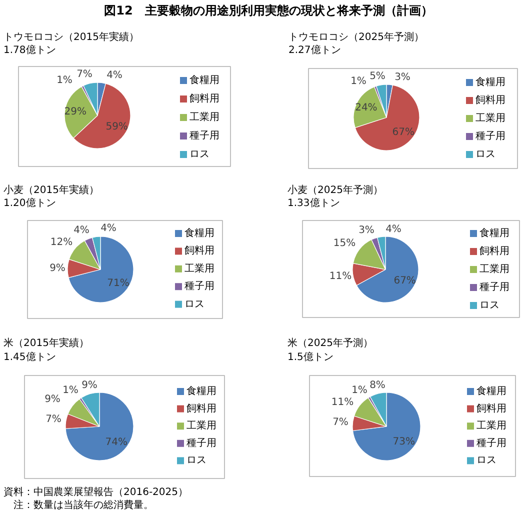  What do you see at coordinates (30, 357) in the screenshot?
I see `chart-subtitle: 1.45億トン` at bounding box center [30, 357].